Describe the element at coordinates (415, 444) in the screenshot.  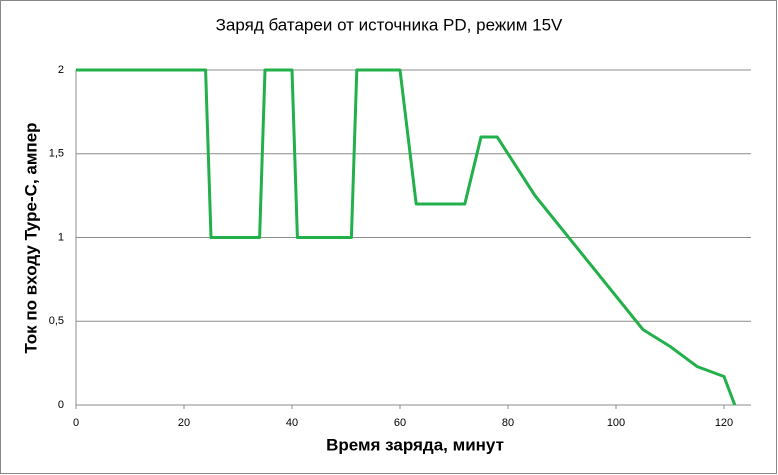
I see `x-axis-title: Время заряда, минут` at that location.